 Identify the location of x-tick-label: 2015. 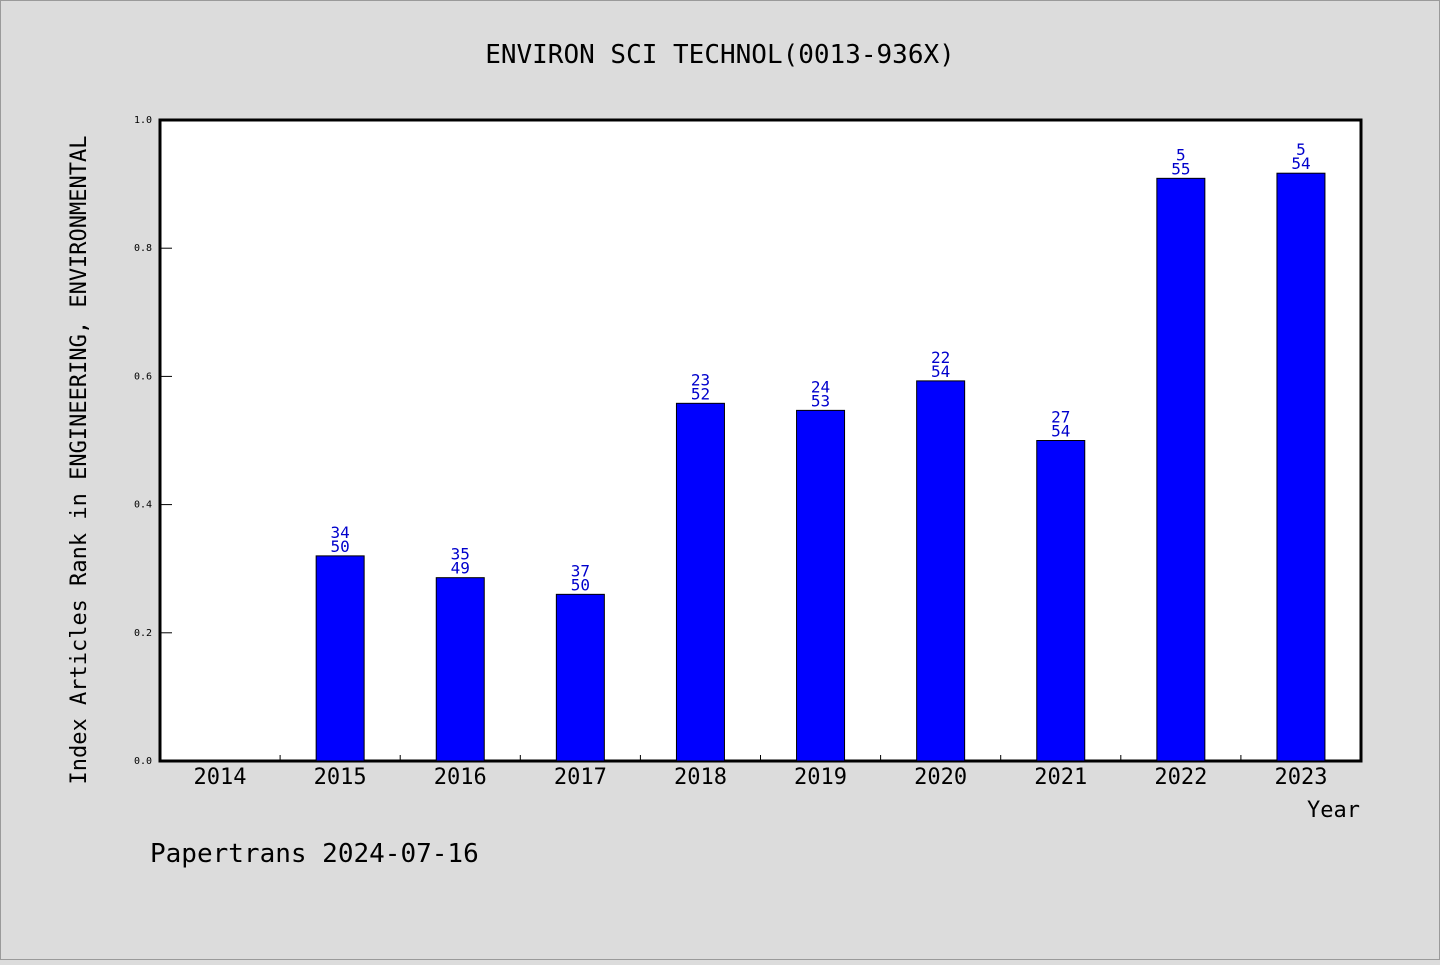
(340, 777).